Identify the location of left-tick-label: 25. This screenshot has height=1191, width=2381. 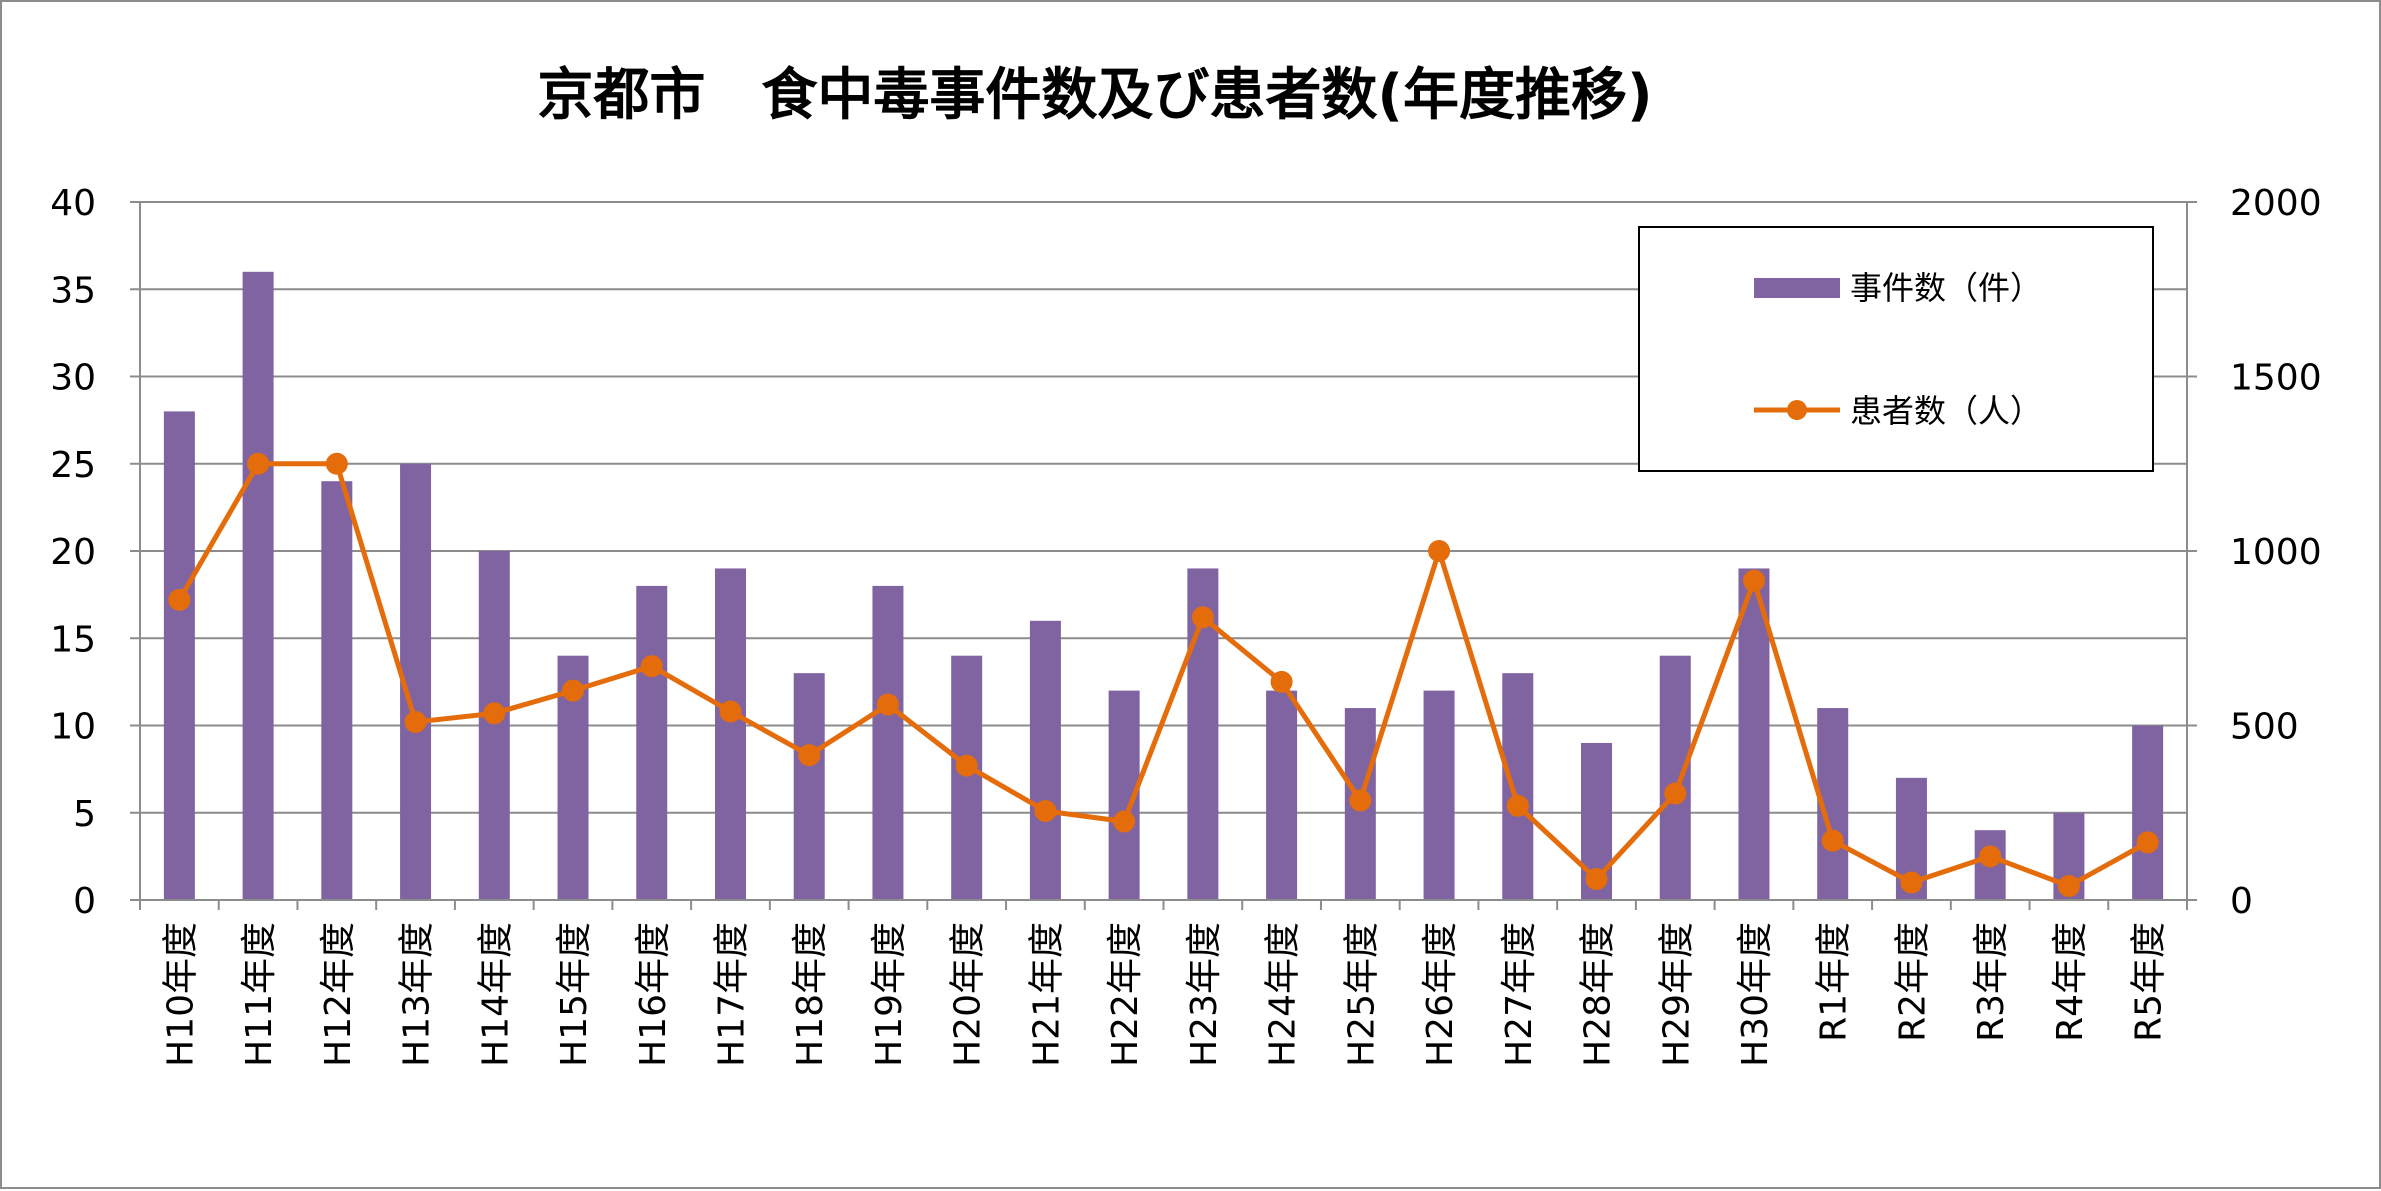
(73, 465).